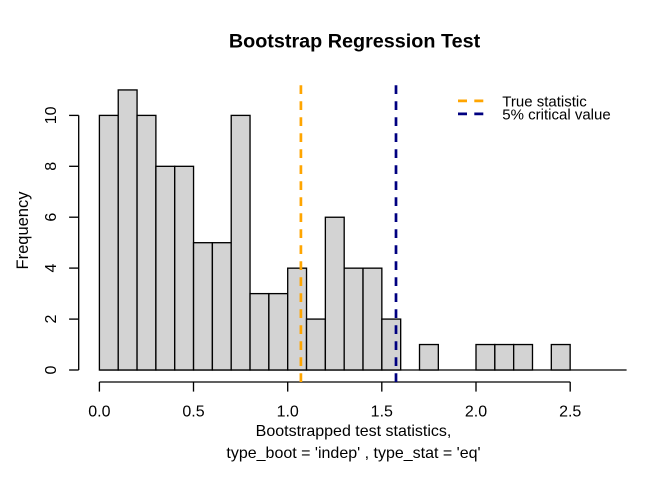  I want to click on svg-text: 1.5, so click(382, 412).